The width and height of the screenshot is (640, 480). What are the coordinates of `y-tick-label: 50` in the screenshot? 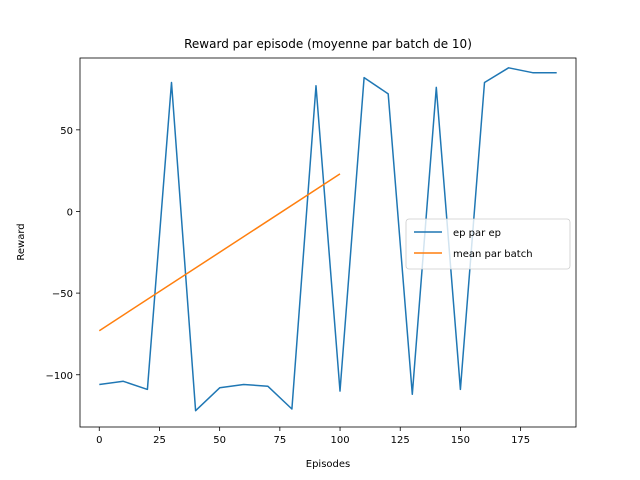 It's located at (66, 131).